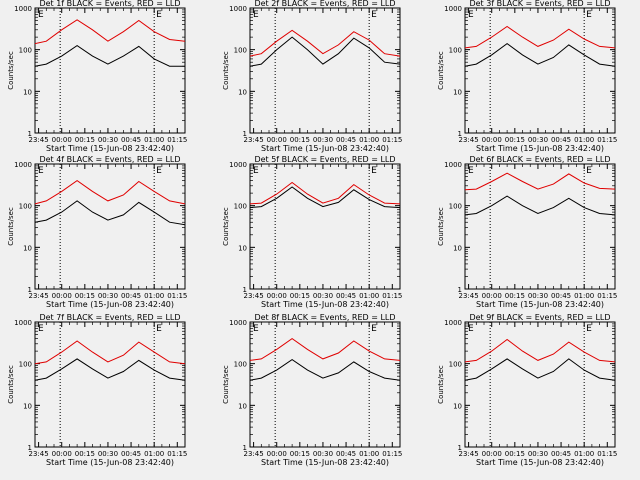  Describe the element at coordinates (325, 197) in the screenshot. I see `events-series-line` at that location.